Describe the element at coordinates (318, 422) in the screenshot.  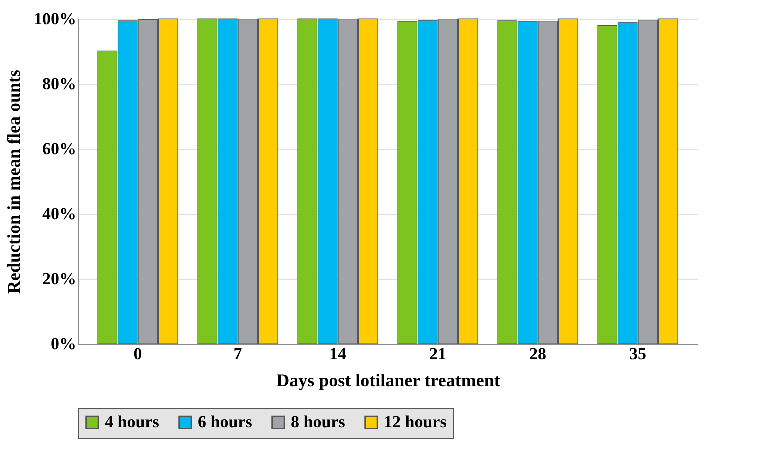
I see `legend-label: 8 hours` at that location.